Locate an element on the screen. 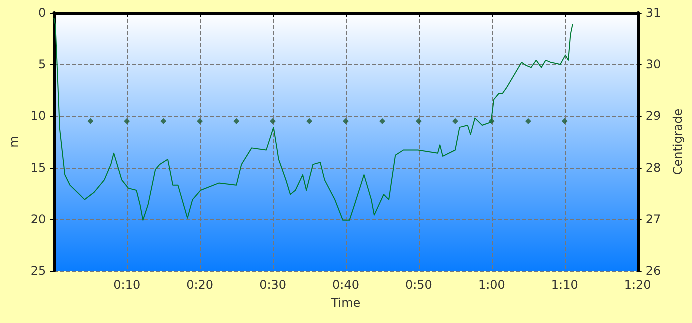 This screenshot has height=323, width=692. y2-tick-label: 30 is located at coordinates (654, 65).